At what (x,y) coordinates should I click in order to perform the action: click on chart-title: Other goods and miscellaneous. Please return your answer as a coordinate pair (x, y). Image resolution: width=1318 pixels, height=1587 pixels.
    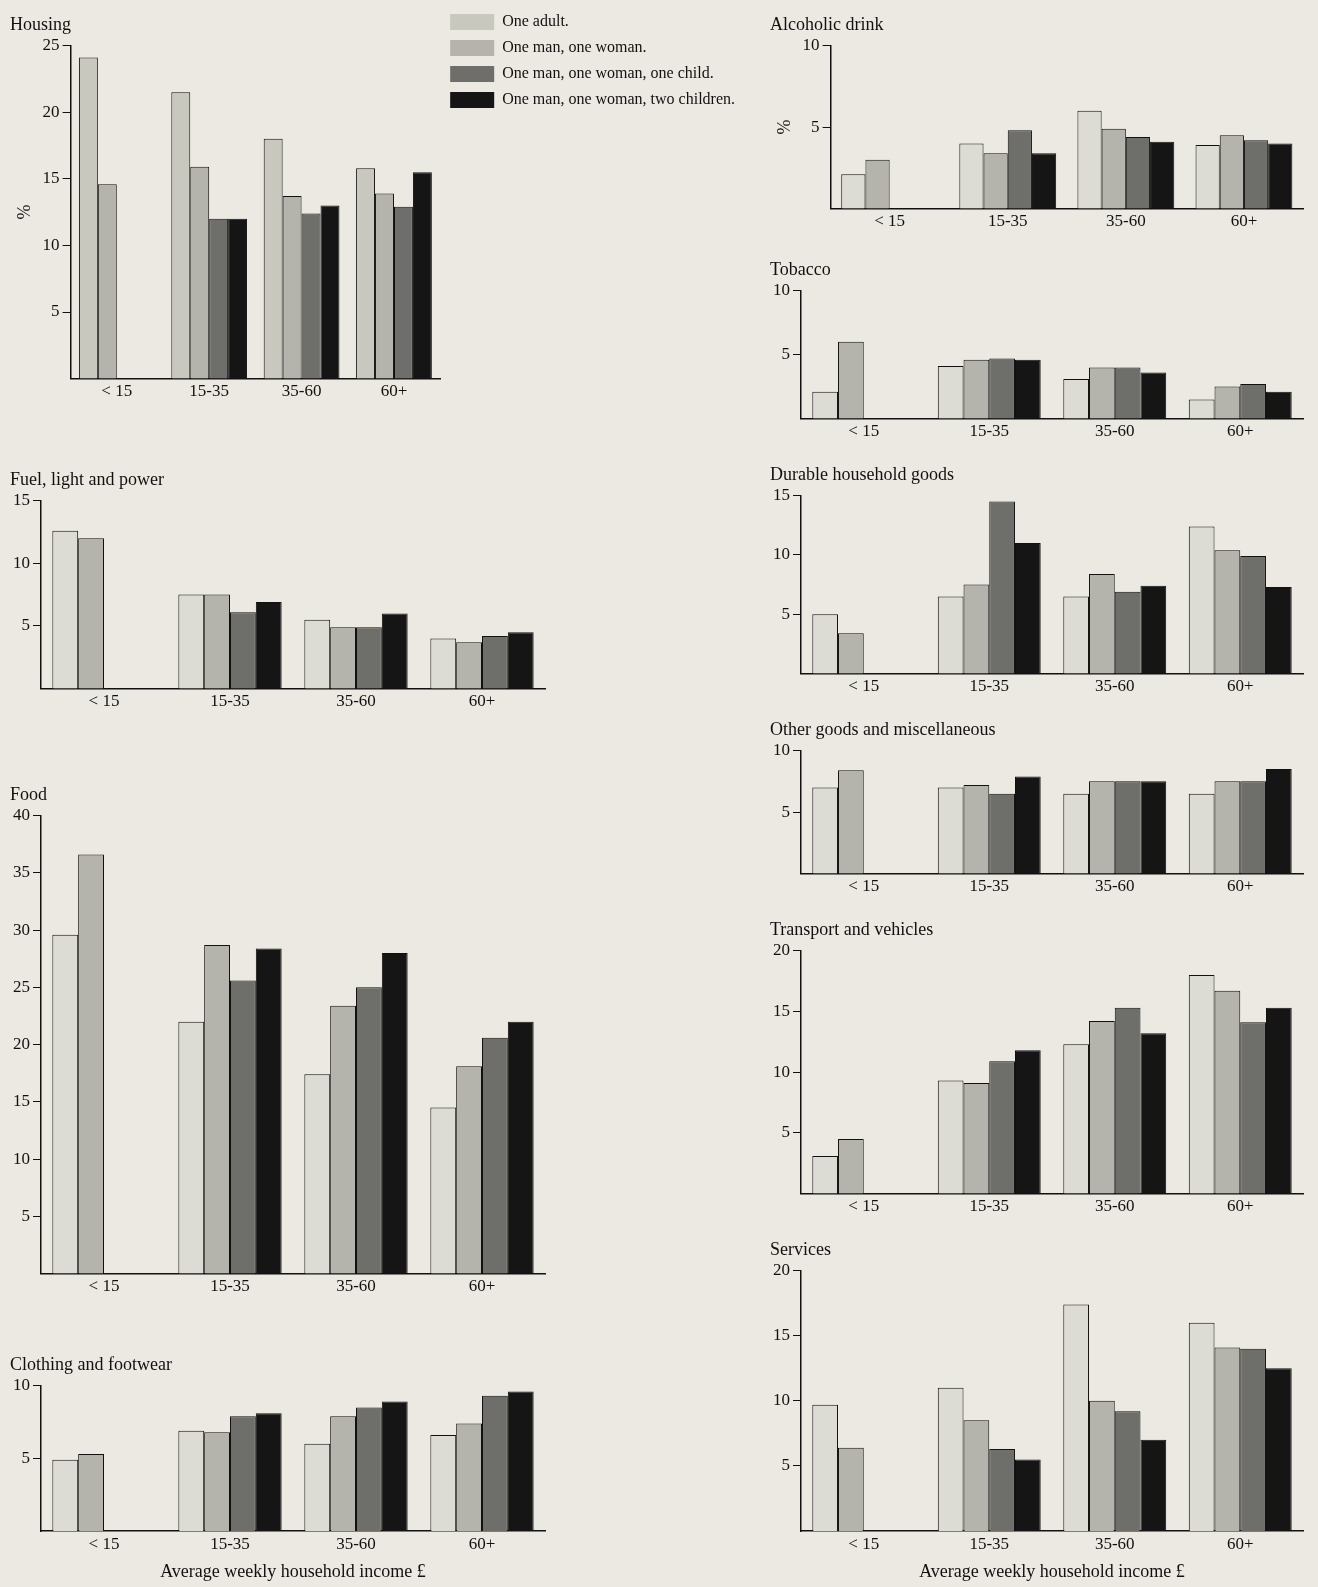
    Looking at the image, I should click on (883, 728).